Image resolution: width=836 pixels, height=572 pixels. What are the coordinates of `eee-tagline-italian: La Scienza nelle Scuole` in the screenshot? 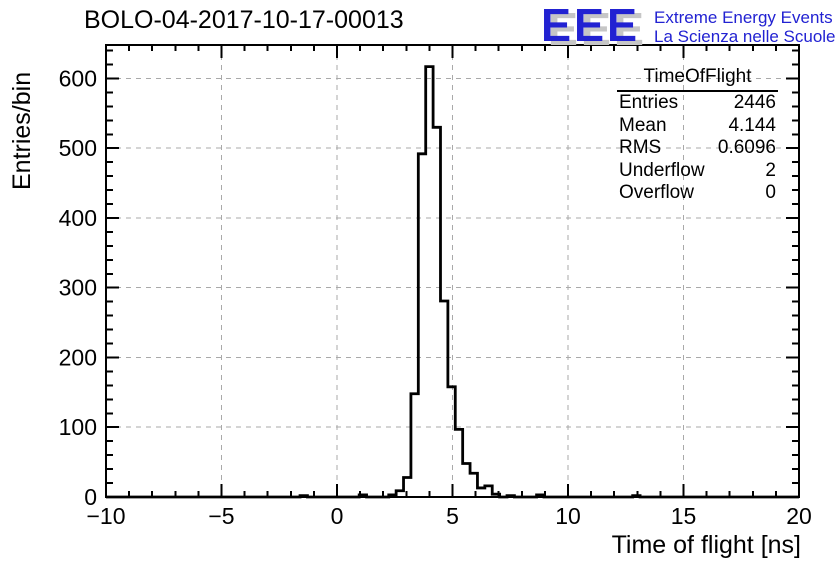 It's located at (745, 36).